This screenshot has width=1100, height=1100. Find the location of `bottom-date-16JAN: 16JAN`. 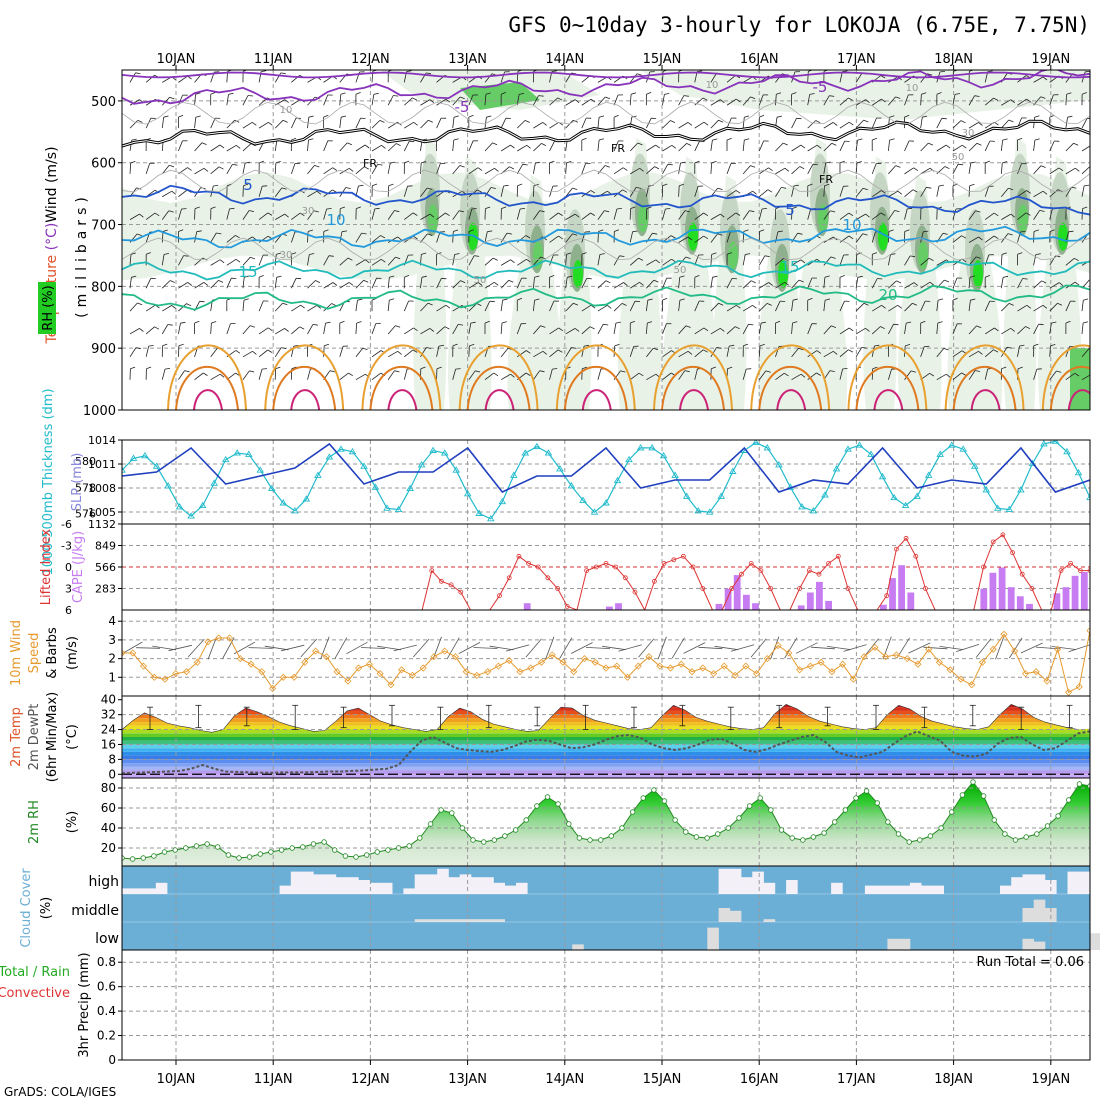

bottom-date-16JAN: 16JAN is located at coordinates (759, 1079).